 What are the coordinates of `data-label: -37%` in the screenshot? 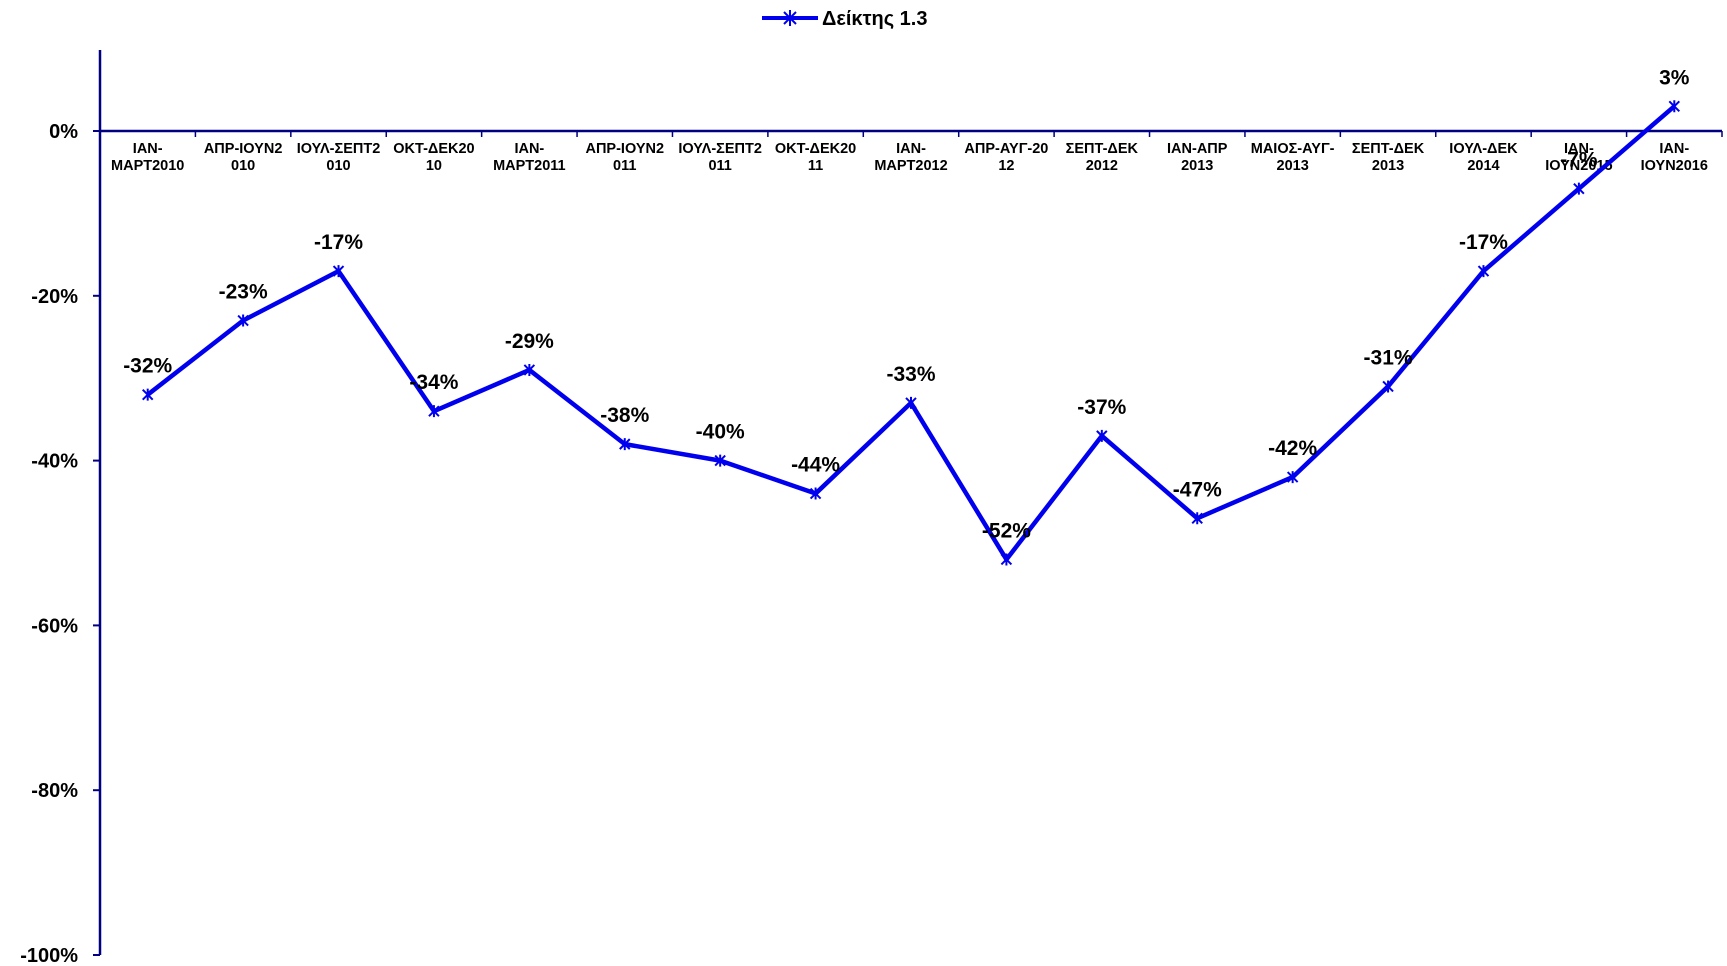 It's located at (1101, 407).